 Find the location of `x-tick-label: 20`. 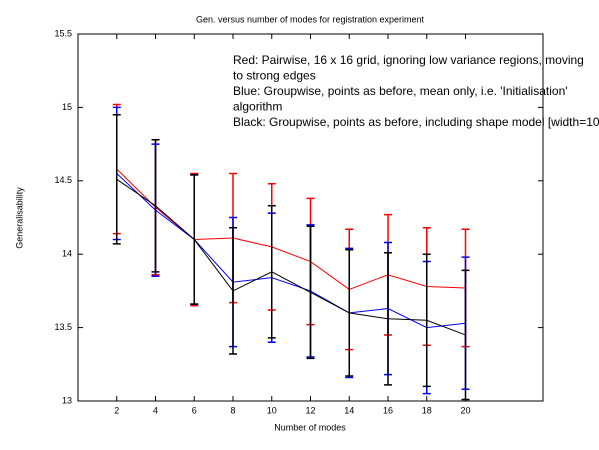

x-tick-label: 20 is located at coordinates (465, 410).